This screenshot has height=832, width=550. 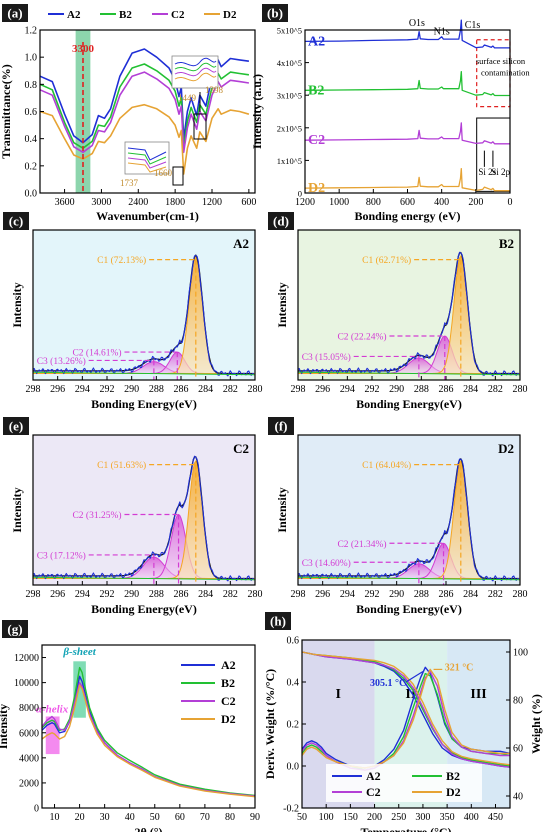 What do you see at coordinates (422, 817) in the screenshot?
I see `x-tick-label: 300` at bounding box center [422, 817].